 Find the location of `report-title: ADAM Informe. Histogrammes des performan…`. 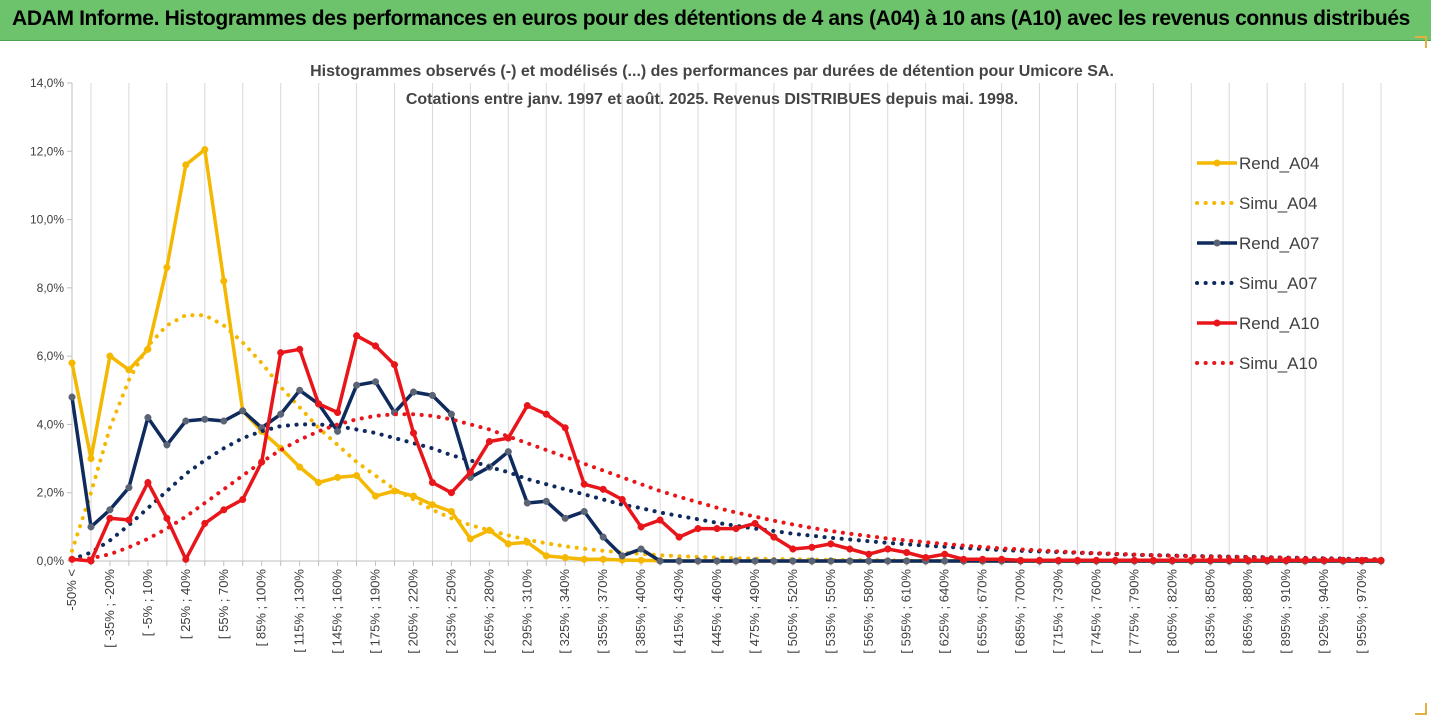

report-title: ADAM Informe. Histogrammes des performan… is located at coordinates (711, 18).